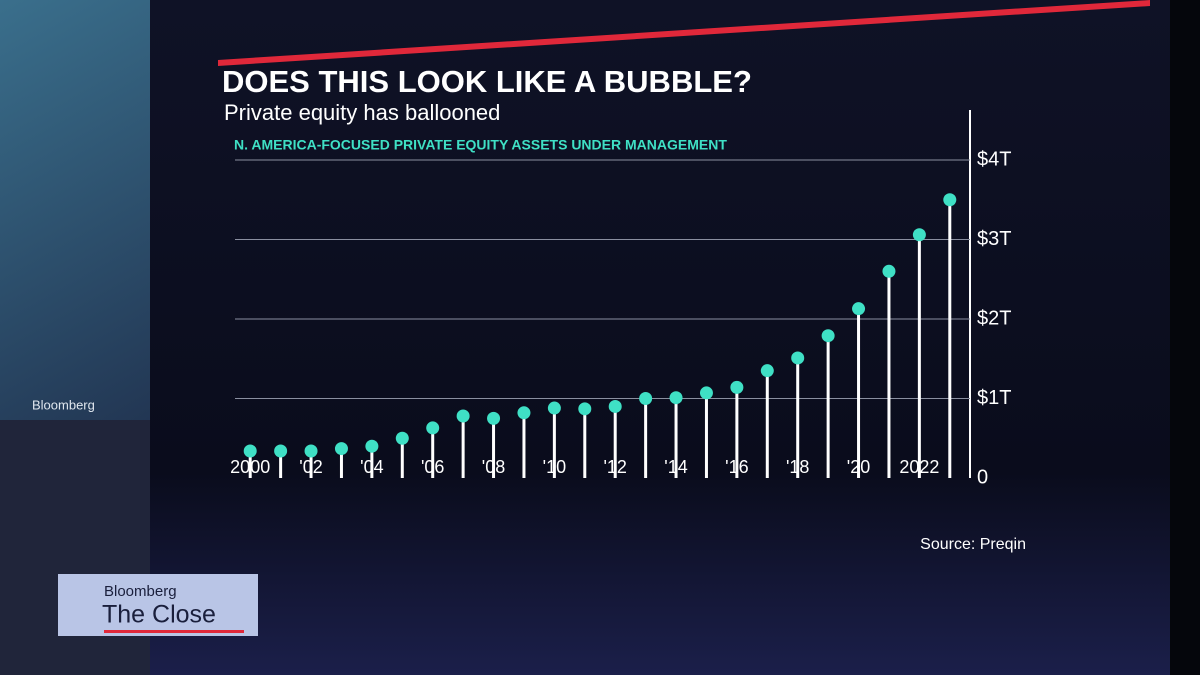 This screenshot has width=1200, height=675. What do you see at coordinates (994, 398) in the screenshot?
I see `y-tick-label: $1T` at bounding box center [994, 398].